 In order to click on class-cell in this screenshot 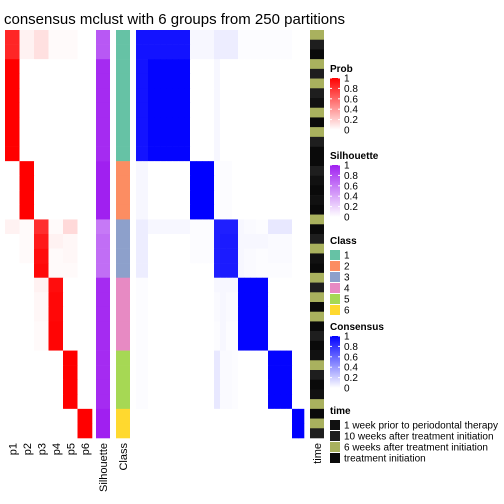, I will do `click(123, 154)`.